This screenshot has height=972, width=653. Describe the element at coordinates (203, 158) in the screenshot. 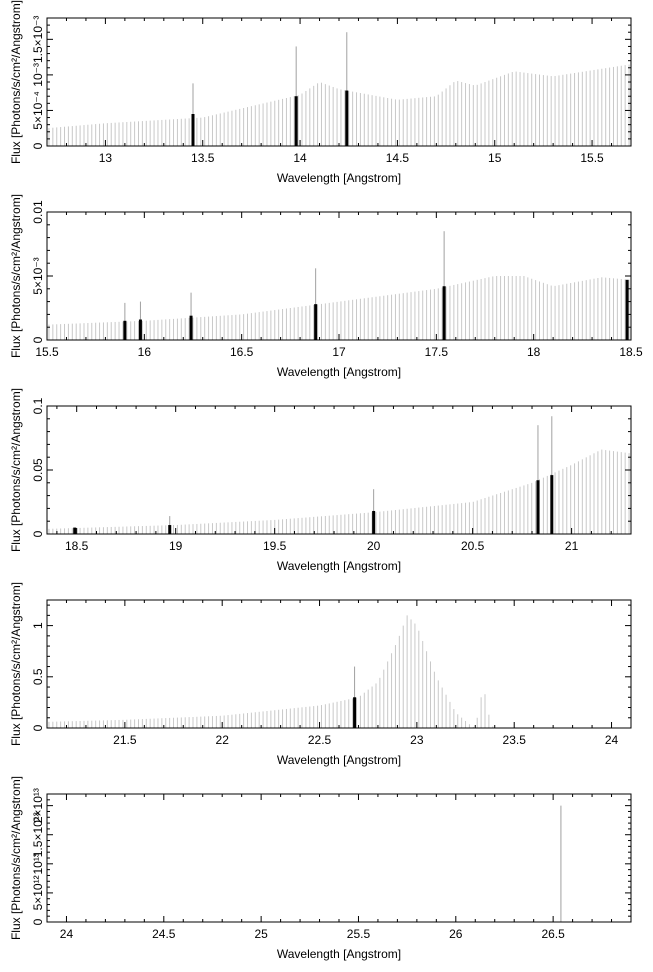

I see `x-tick-label: 13.5` at that location.